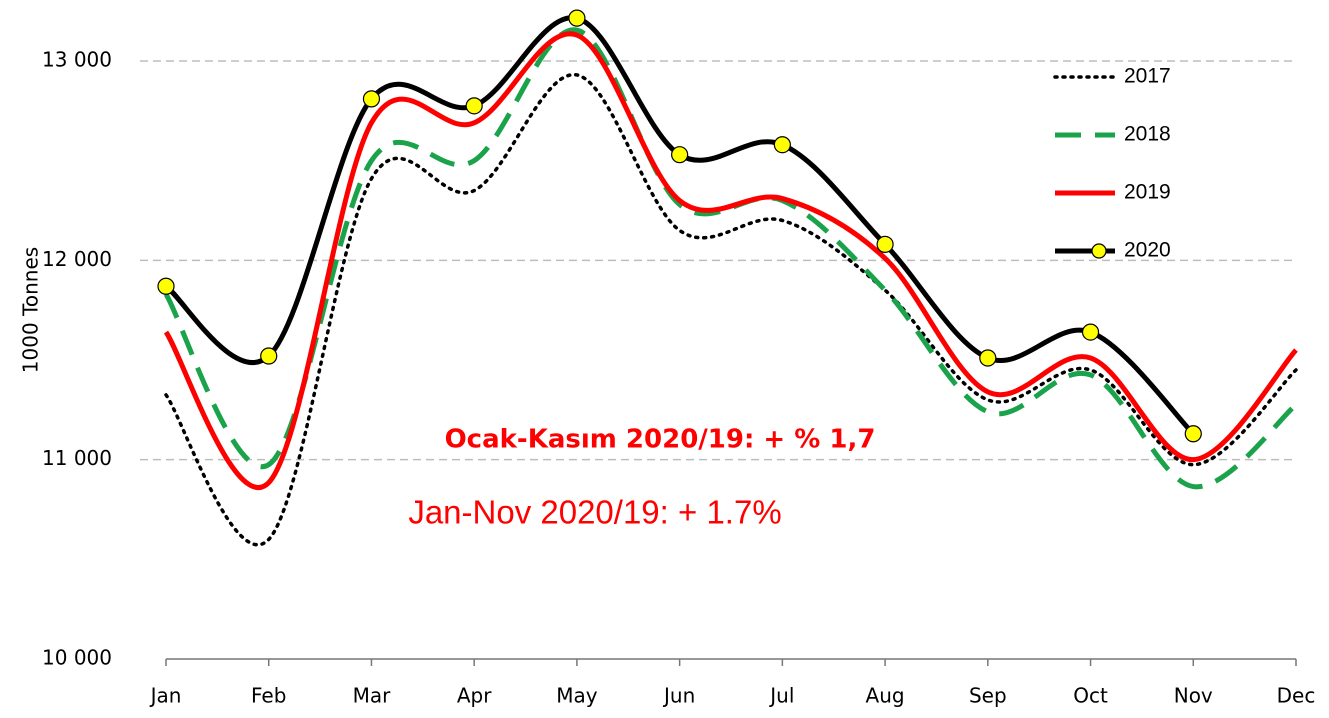 This screenshot has height=718, width=1329. I want to click on x-tick-label: Oct, so click(1090, 696).